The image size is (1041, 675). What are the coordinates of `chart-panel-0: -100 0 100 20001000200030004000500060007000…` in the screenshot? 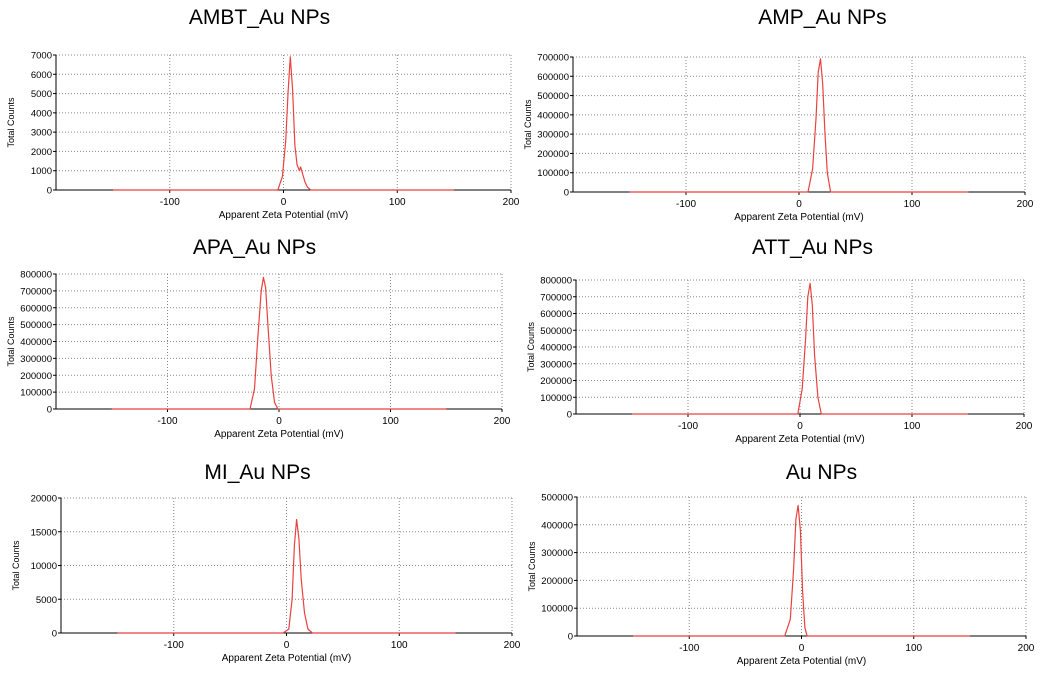 It's located at (263, 136).